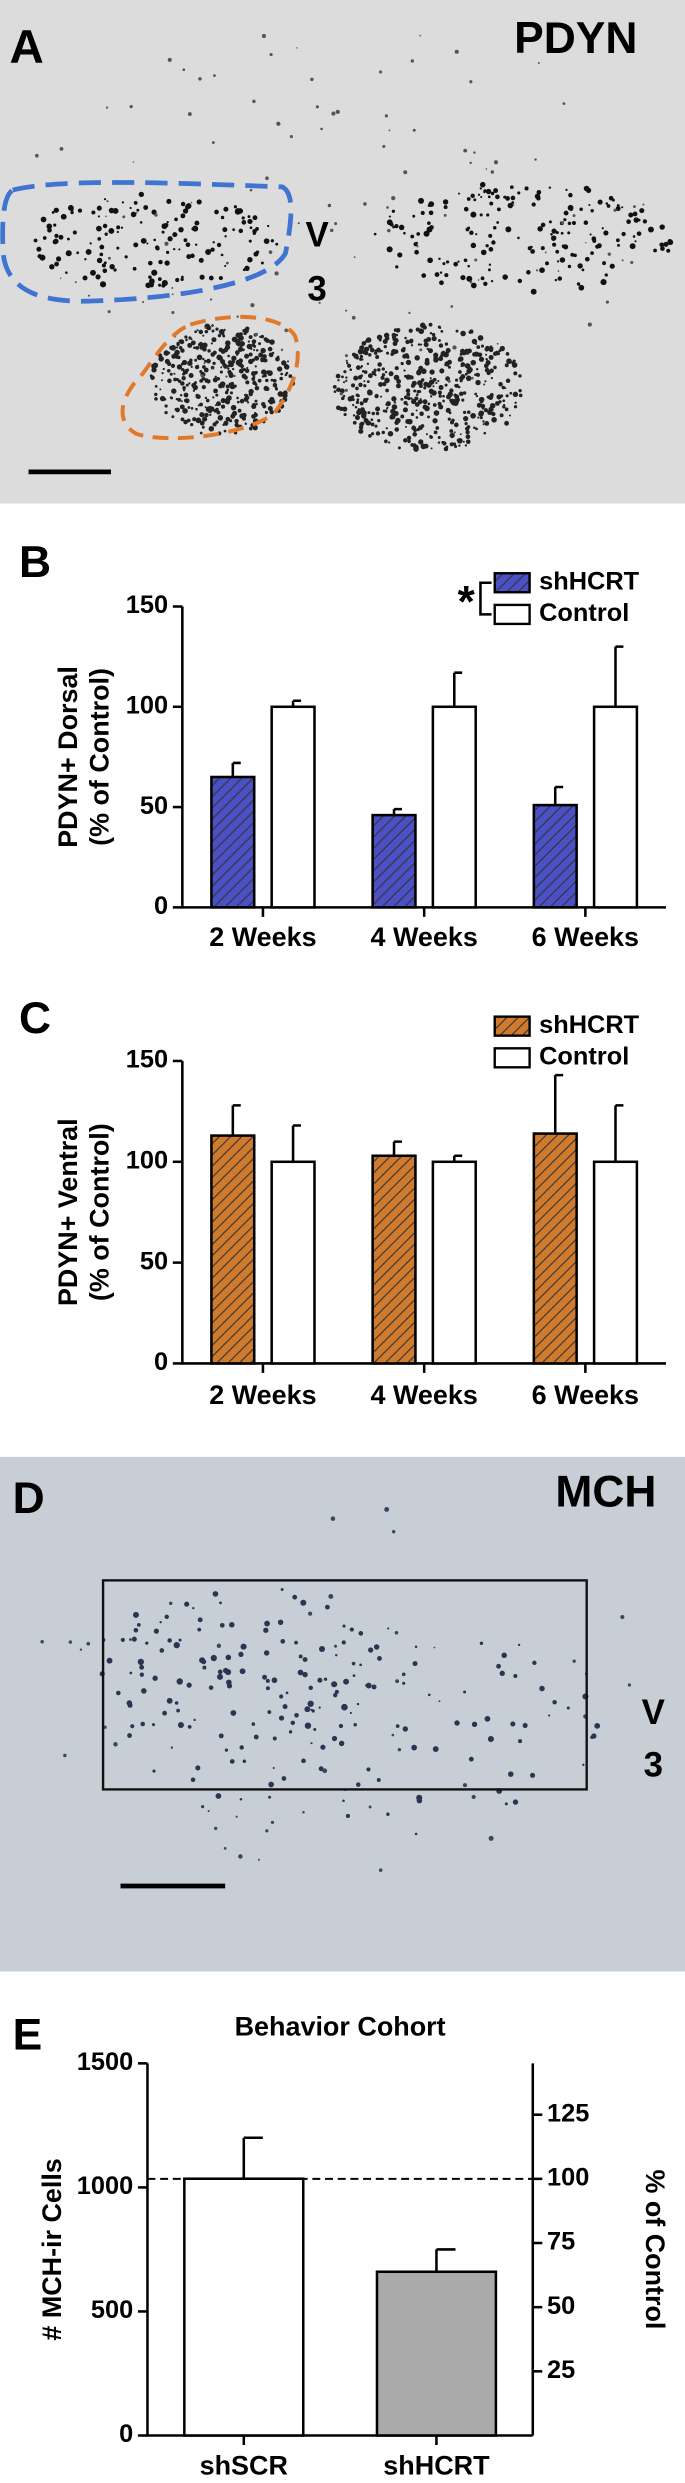 Image resolution: width=685 pixels, height=2483 pixels. I want to click on panel-label: D, so click(29, 1498).